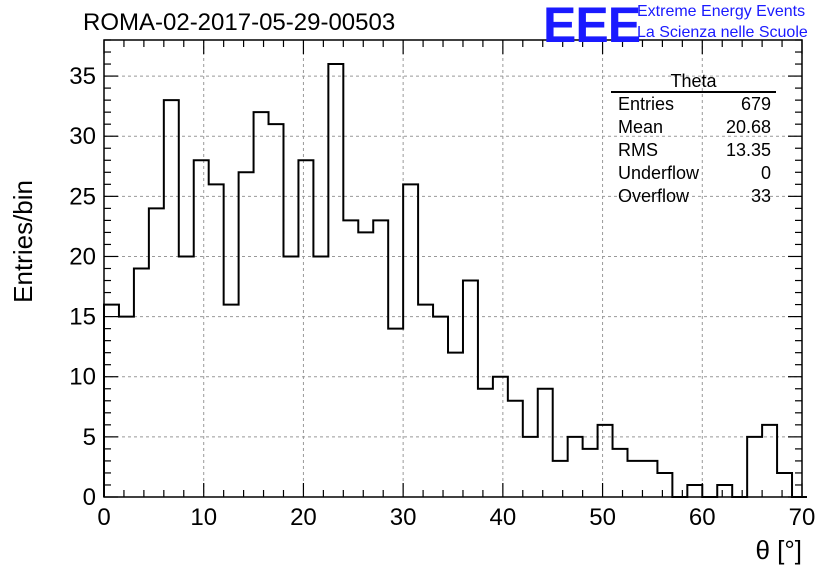 The image size is (836, 572). What do you see at coordinates (693, 150) in the screenshot?
I see `stats-row-rms: RMS 13.35` at bounding box center [693, 150].